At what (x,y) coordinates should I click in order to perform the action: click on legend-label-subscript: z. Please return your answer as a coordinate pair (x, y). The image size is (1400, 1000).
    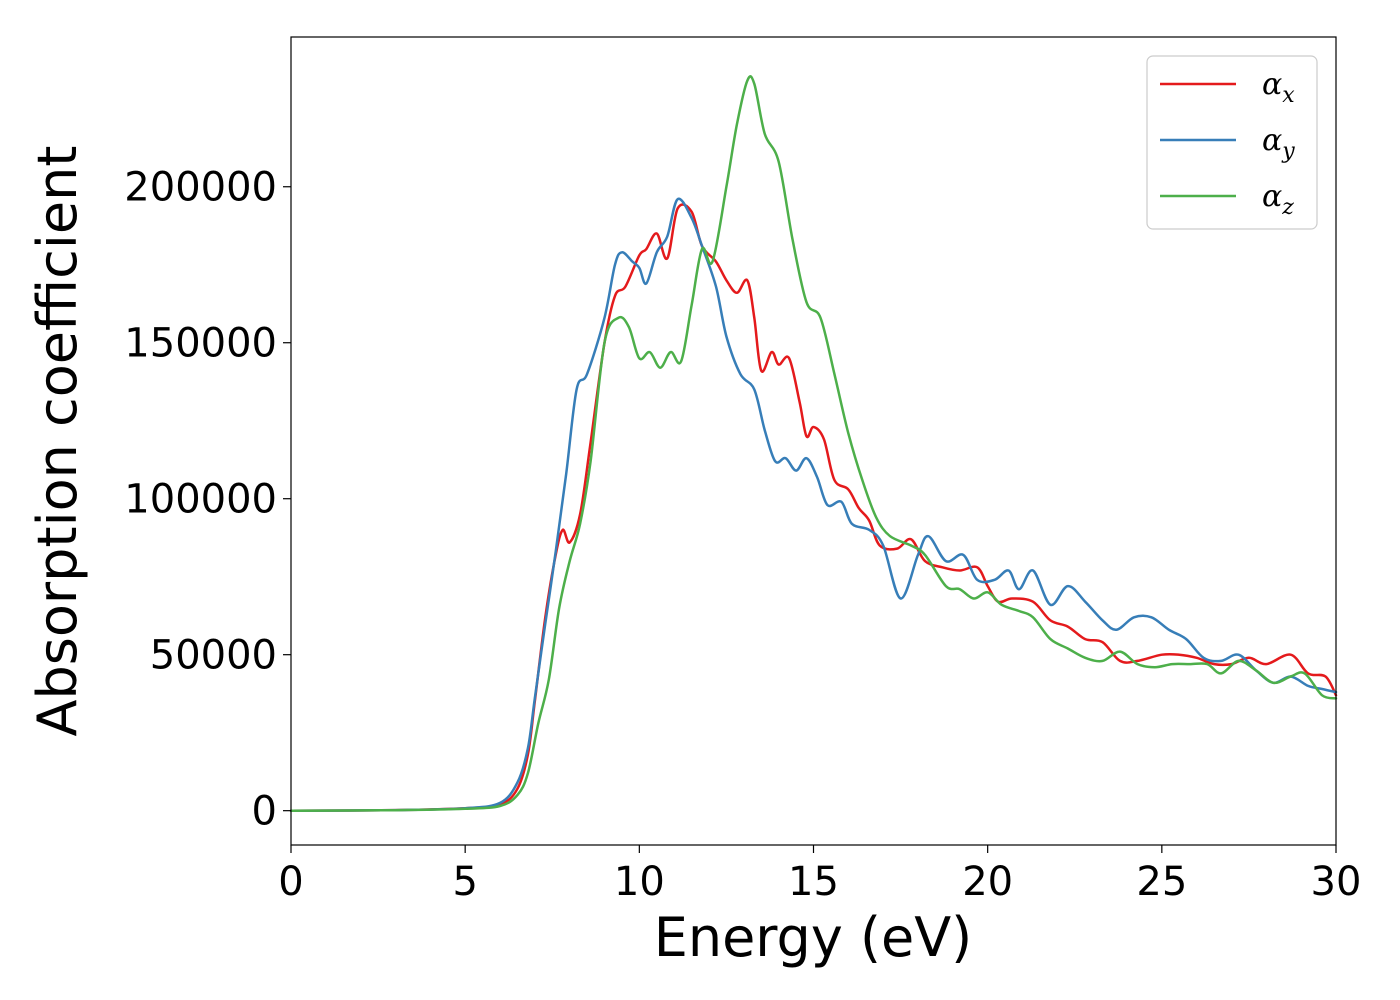
    Looking at the image, I should click on (1287, 207).